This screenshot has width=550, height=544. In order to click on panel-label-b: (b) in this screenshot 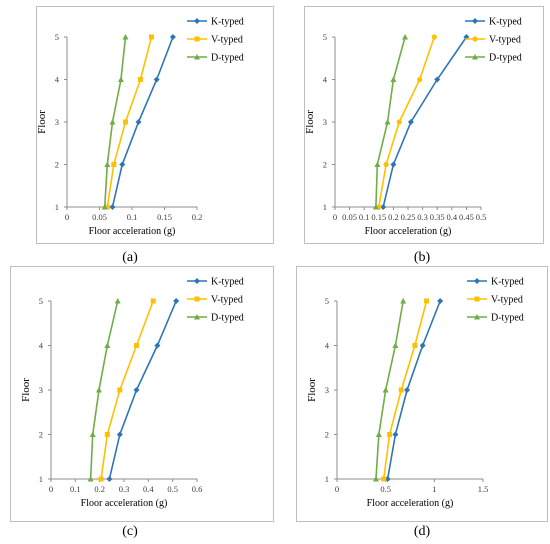, I will do `click(422, 257)`.